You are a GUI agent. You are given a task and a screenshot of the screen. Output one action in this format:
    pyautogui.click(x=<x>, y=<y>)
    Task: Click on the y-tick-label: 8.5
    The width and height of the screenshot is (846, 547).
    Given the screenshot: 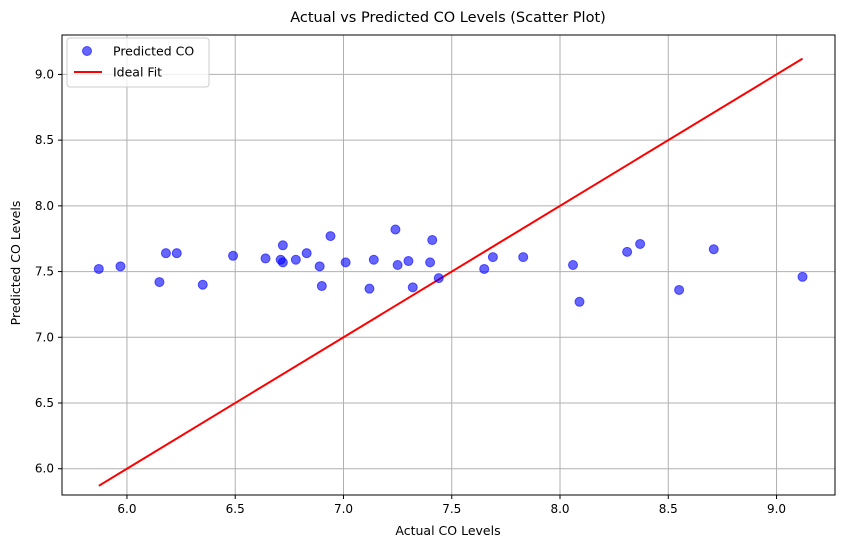 What is the action you would take?
    pyautogui.click(x=44, y=140)
    